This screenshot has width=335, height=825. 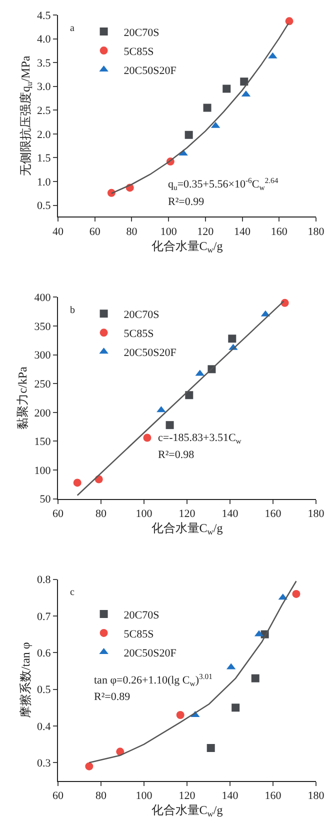 What do you see at coordinates (44, 16) in the screenshot?
I see `y-tick-label: 4.5` at bounding box center [44, 16].